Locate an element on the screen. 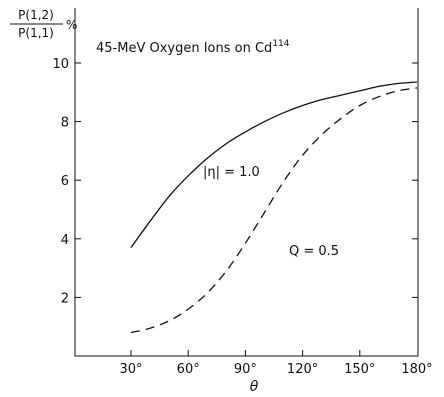 The height and width of the screenshot is (397, 444). series-label-q: Q = 0.5 is located at coordinates (314, 251).